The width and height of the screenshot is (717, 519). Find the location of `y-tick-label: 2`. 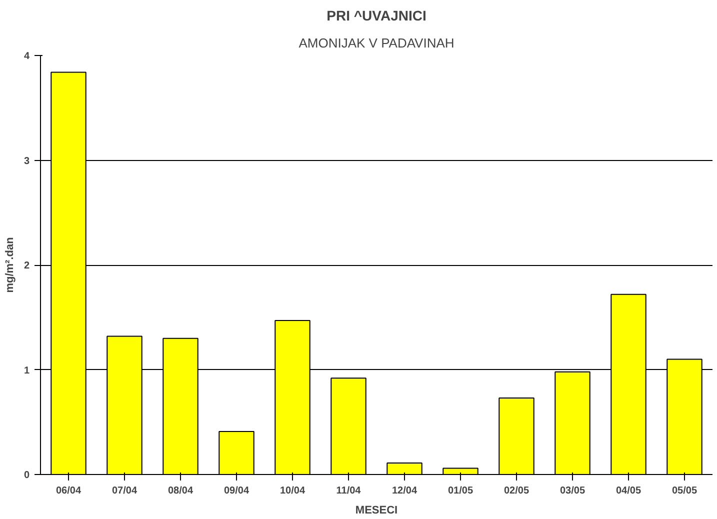

y-tick-label: 2 is located at coordinates (27, 266).